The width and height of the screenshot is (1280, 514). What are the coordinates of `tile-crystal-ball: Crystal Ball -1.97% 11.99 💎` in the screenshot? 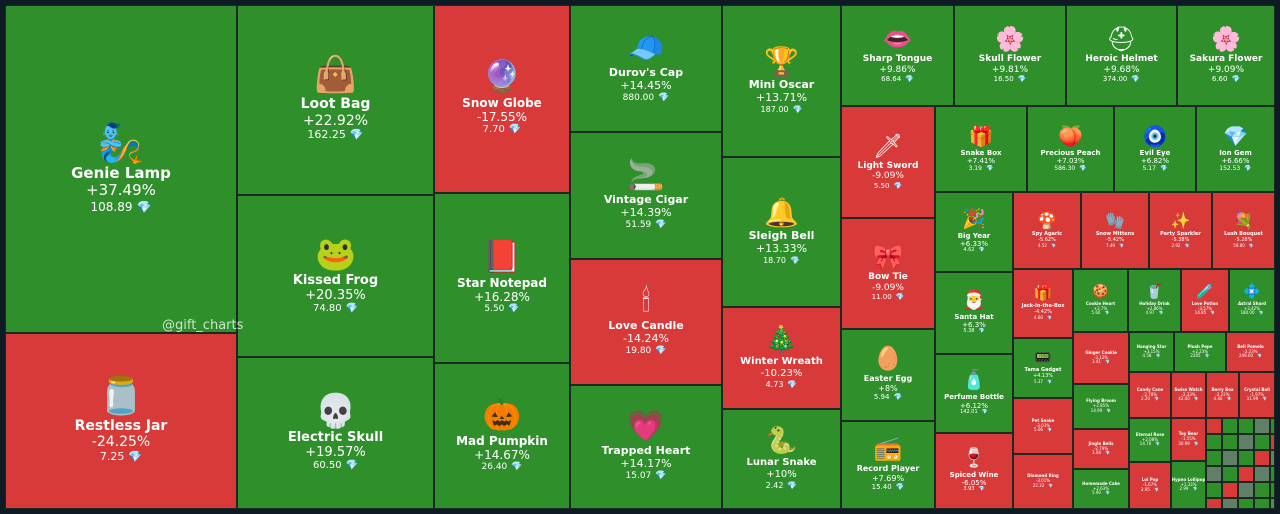 It's located at (1257, 395).